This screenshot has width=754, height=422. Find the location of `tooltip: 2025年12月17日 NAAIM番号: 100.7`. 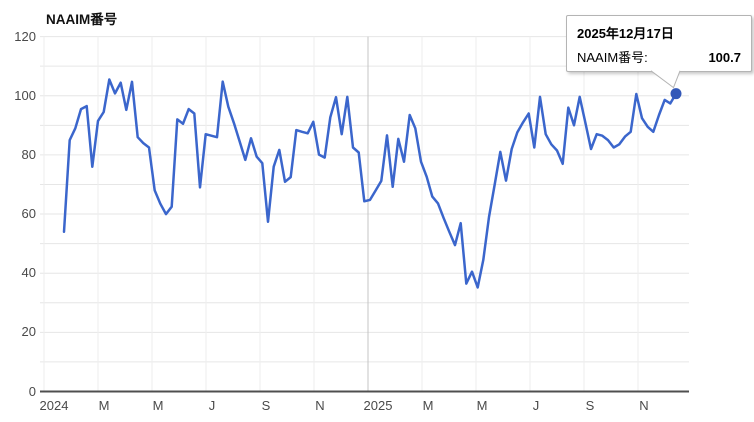

tooltip: 2025年12月17日 NAAIM番号: 100.7 is located at coordinates (659, 43).